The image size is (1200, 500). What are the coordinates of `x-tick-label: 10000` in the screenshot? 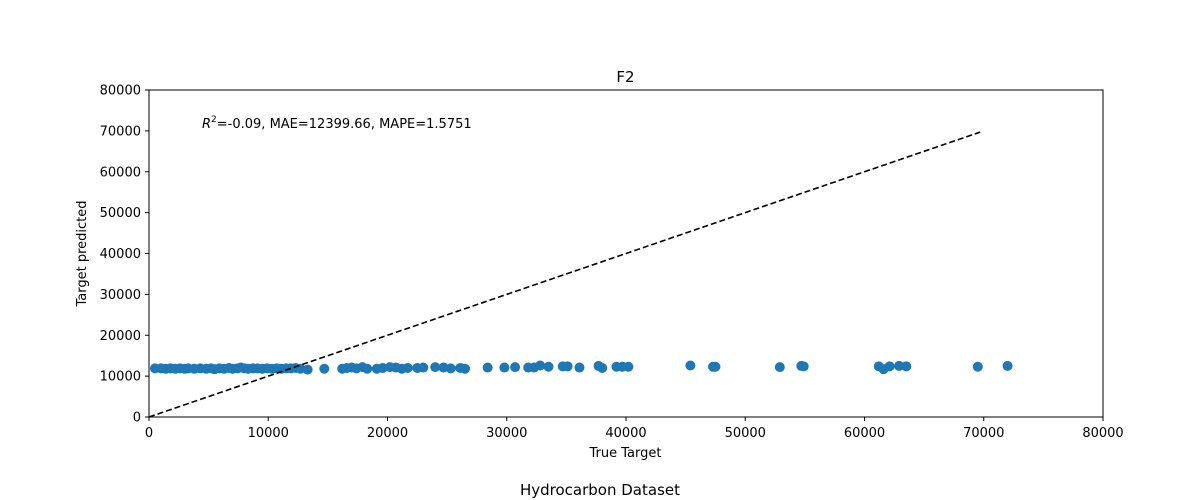 It's located at (268, 433).